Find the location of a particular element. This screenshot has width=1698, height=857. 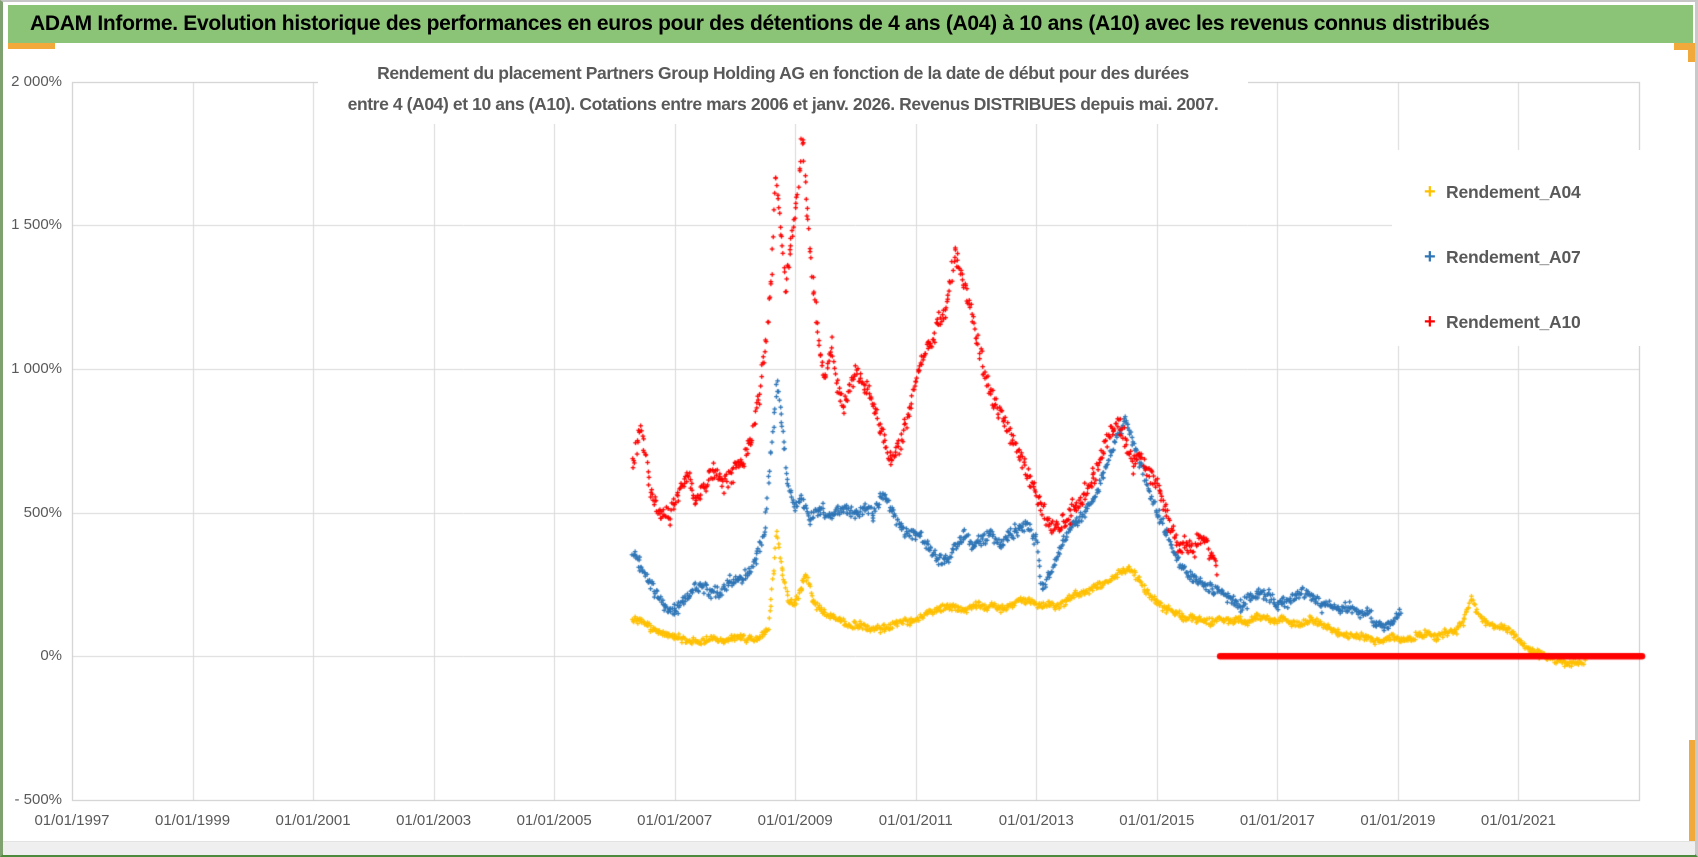

y-tick-label: 0% is located at coordinates (51, 656).